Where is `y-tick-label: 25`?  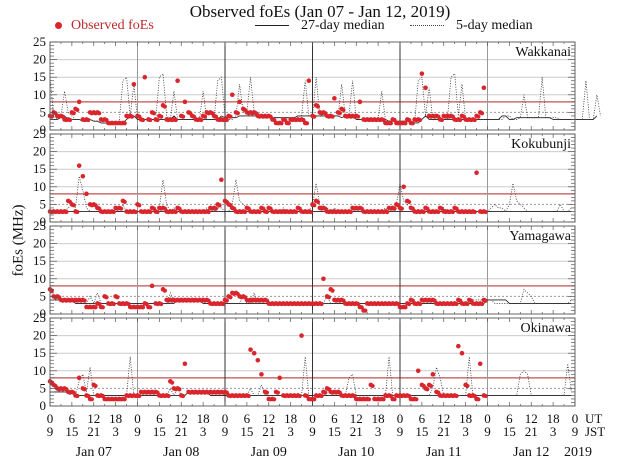
y-tick-label: 25 is located at coordinates (39, 225).